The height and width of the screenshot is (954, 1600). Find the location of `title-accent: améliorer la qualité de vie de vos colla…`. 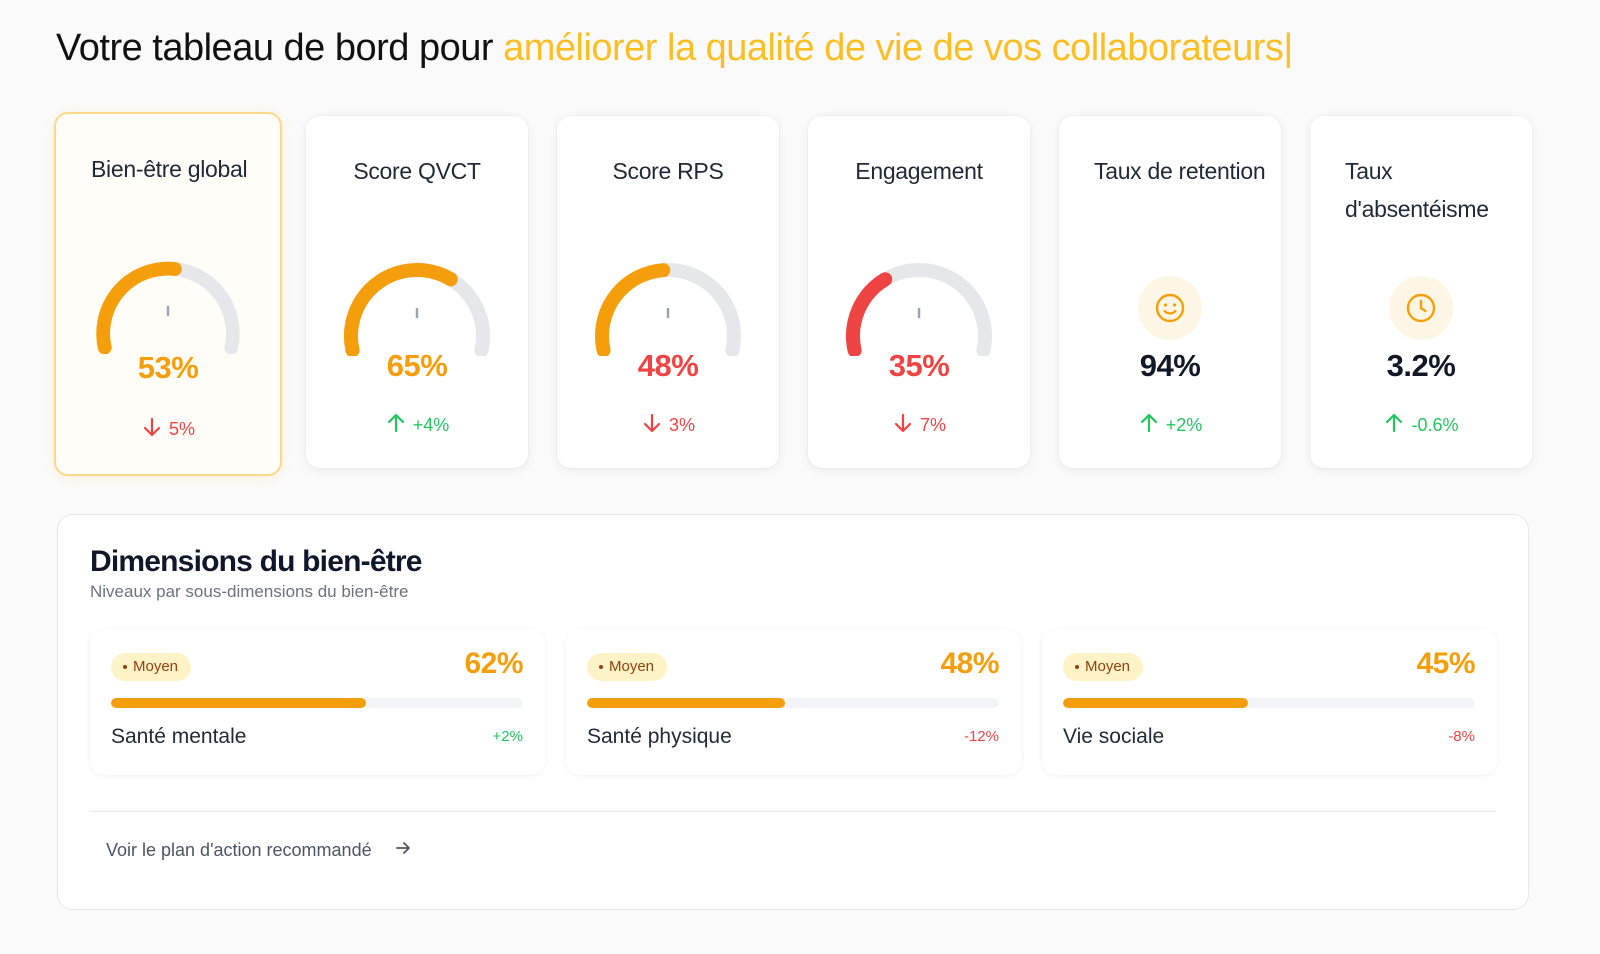

title-accent: améliorer la qualité de vie de vos colla… is located at coordinates (893, 48).